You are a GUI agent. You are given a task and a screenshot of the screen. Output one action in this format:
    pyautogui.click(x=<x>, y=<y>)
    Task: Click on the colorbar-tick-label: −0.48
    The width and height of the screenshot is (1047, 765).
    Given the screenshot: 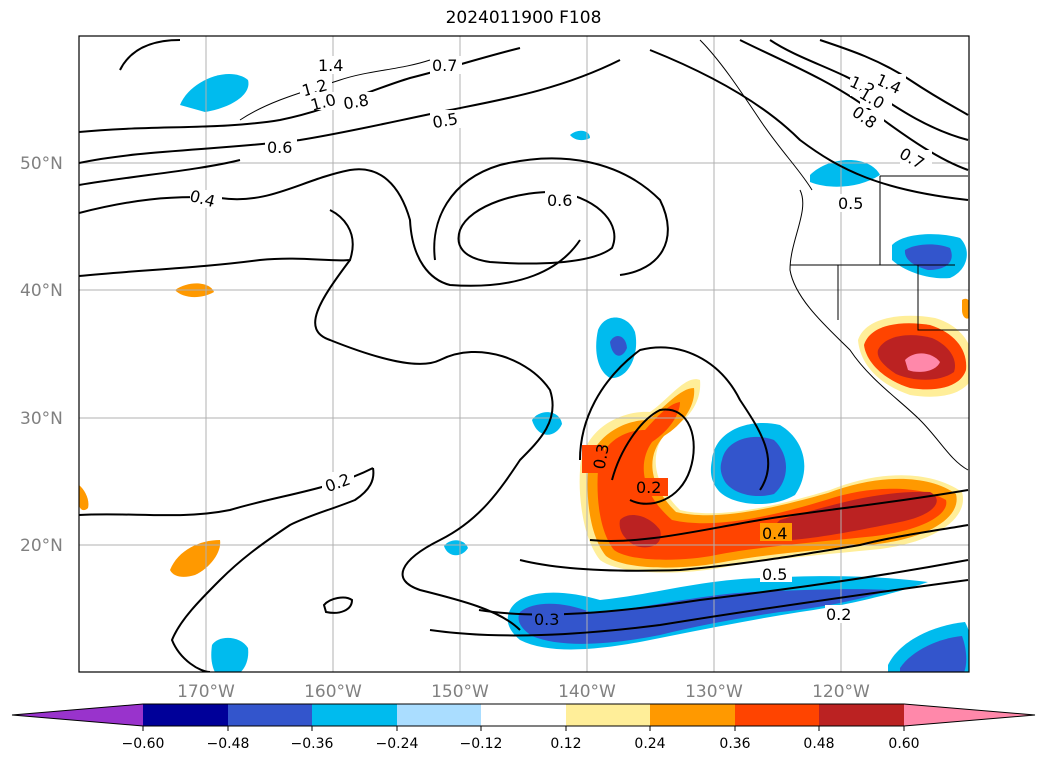 What is the action you would take?
    pyautogui.click(x=228, y=744)
    